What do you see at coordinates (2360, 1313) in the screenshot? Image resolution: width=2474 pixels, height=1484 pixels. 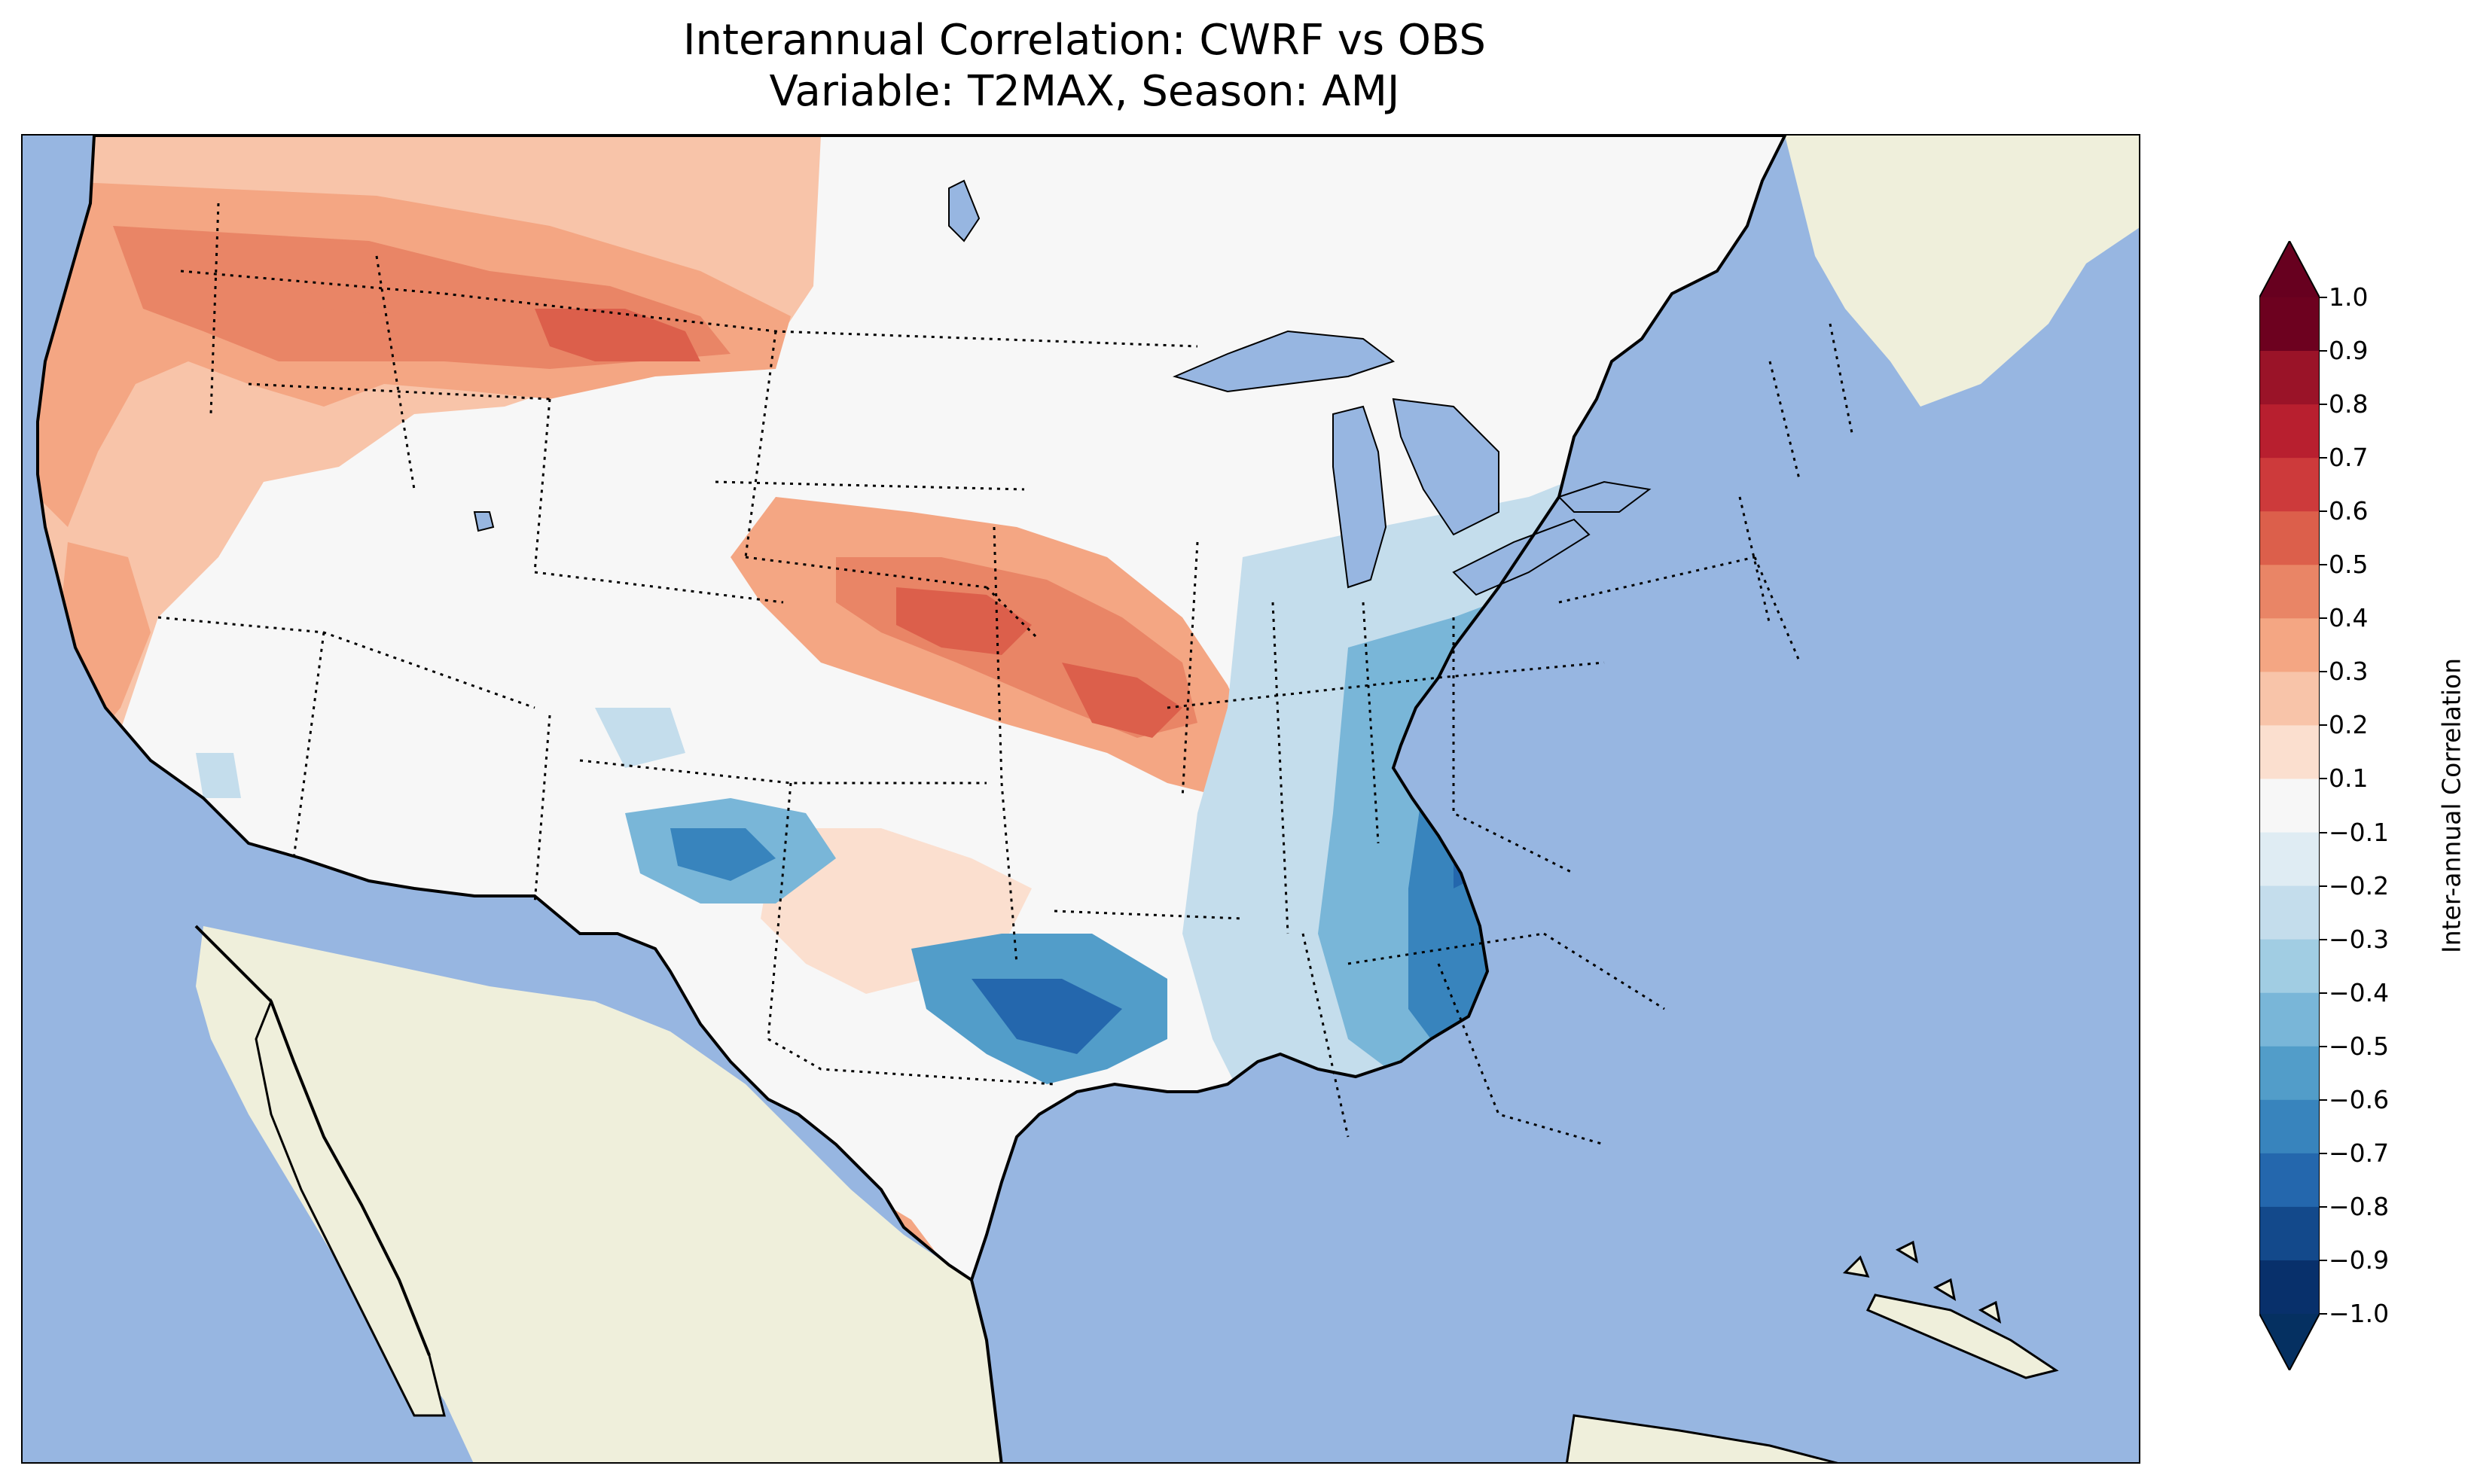 I see `colorbar-tick-label: −1.0` at bounding box center [2360, 1313].